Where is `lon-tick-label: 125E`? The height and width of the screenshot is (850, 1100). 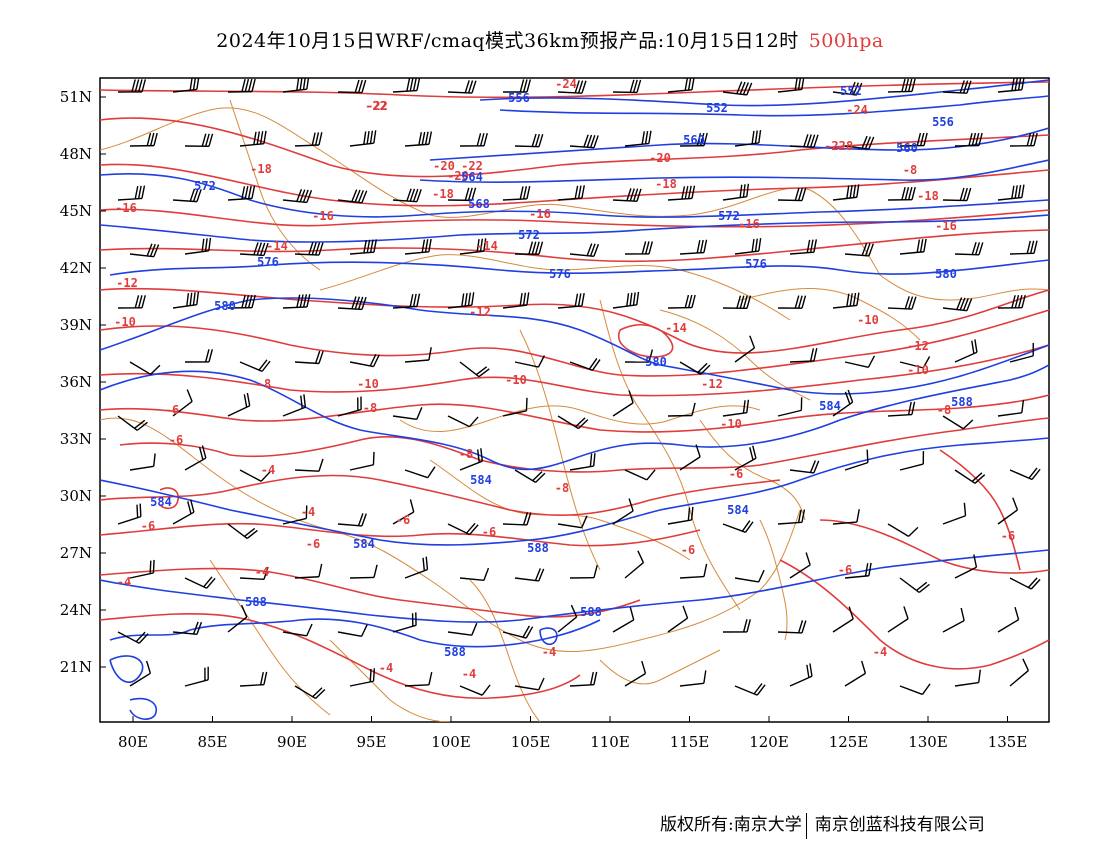 lon-tick-label: 125E is located at coordinates (849, 742).